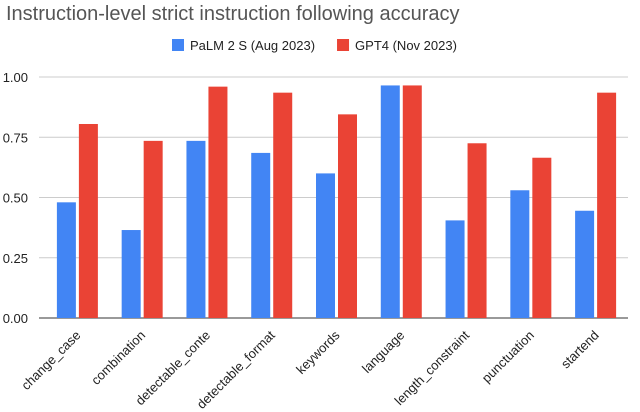 Image resolution: width=640 pixels, height=412 pixels. Describe the element at coordinates (15, 77) in the screenshot. I see `y-tick-label: 1.00` at that location.